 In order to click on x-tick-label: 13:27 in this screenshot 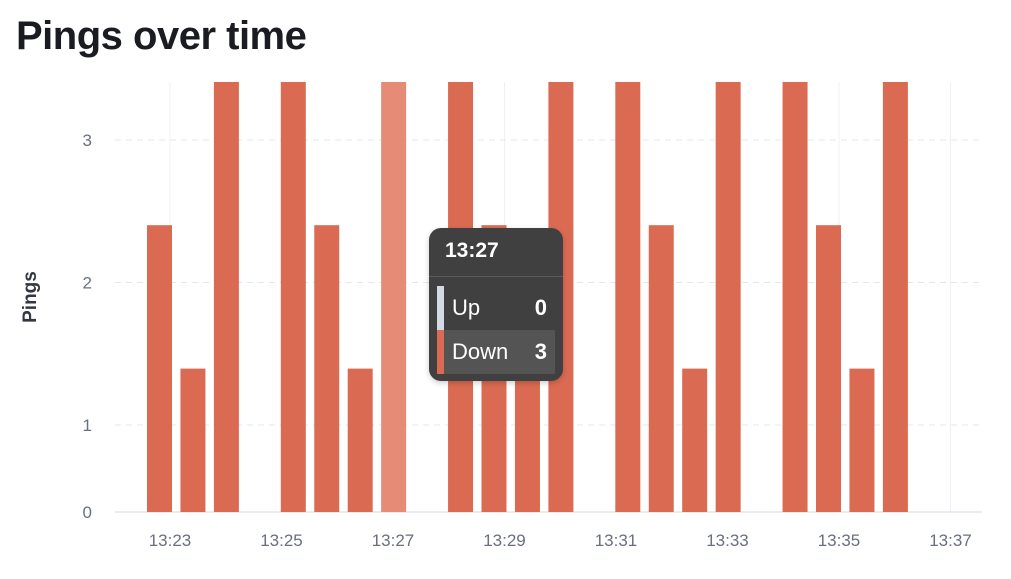, I will do `click(393, 540)`.